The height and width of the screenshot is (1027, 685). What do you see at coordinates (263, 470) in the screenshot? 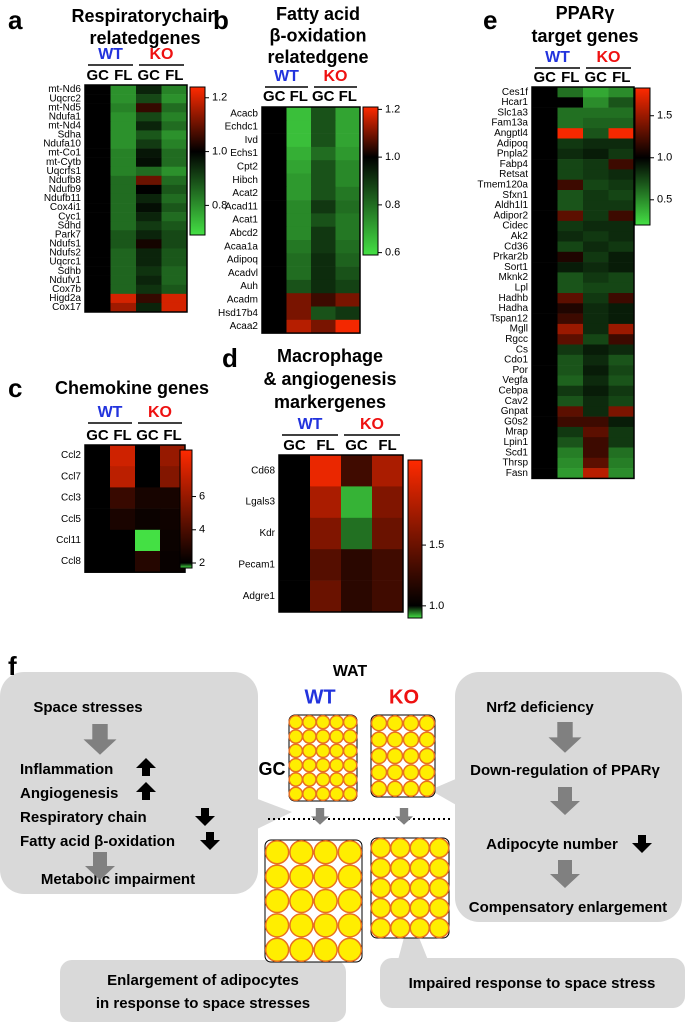
I see `row-label: Cd68` at bounding box center [263, 470].